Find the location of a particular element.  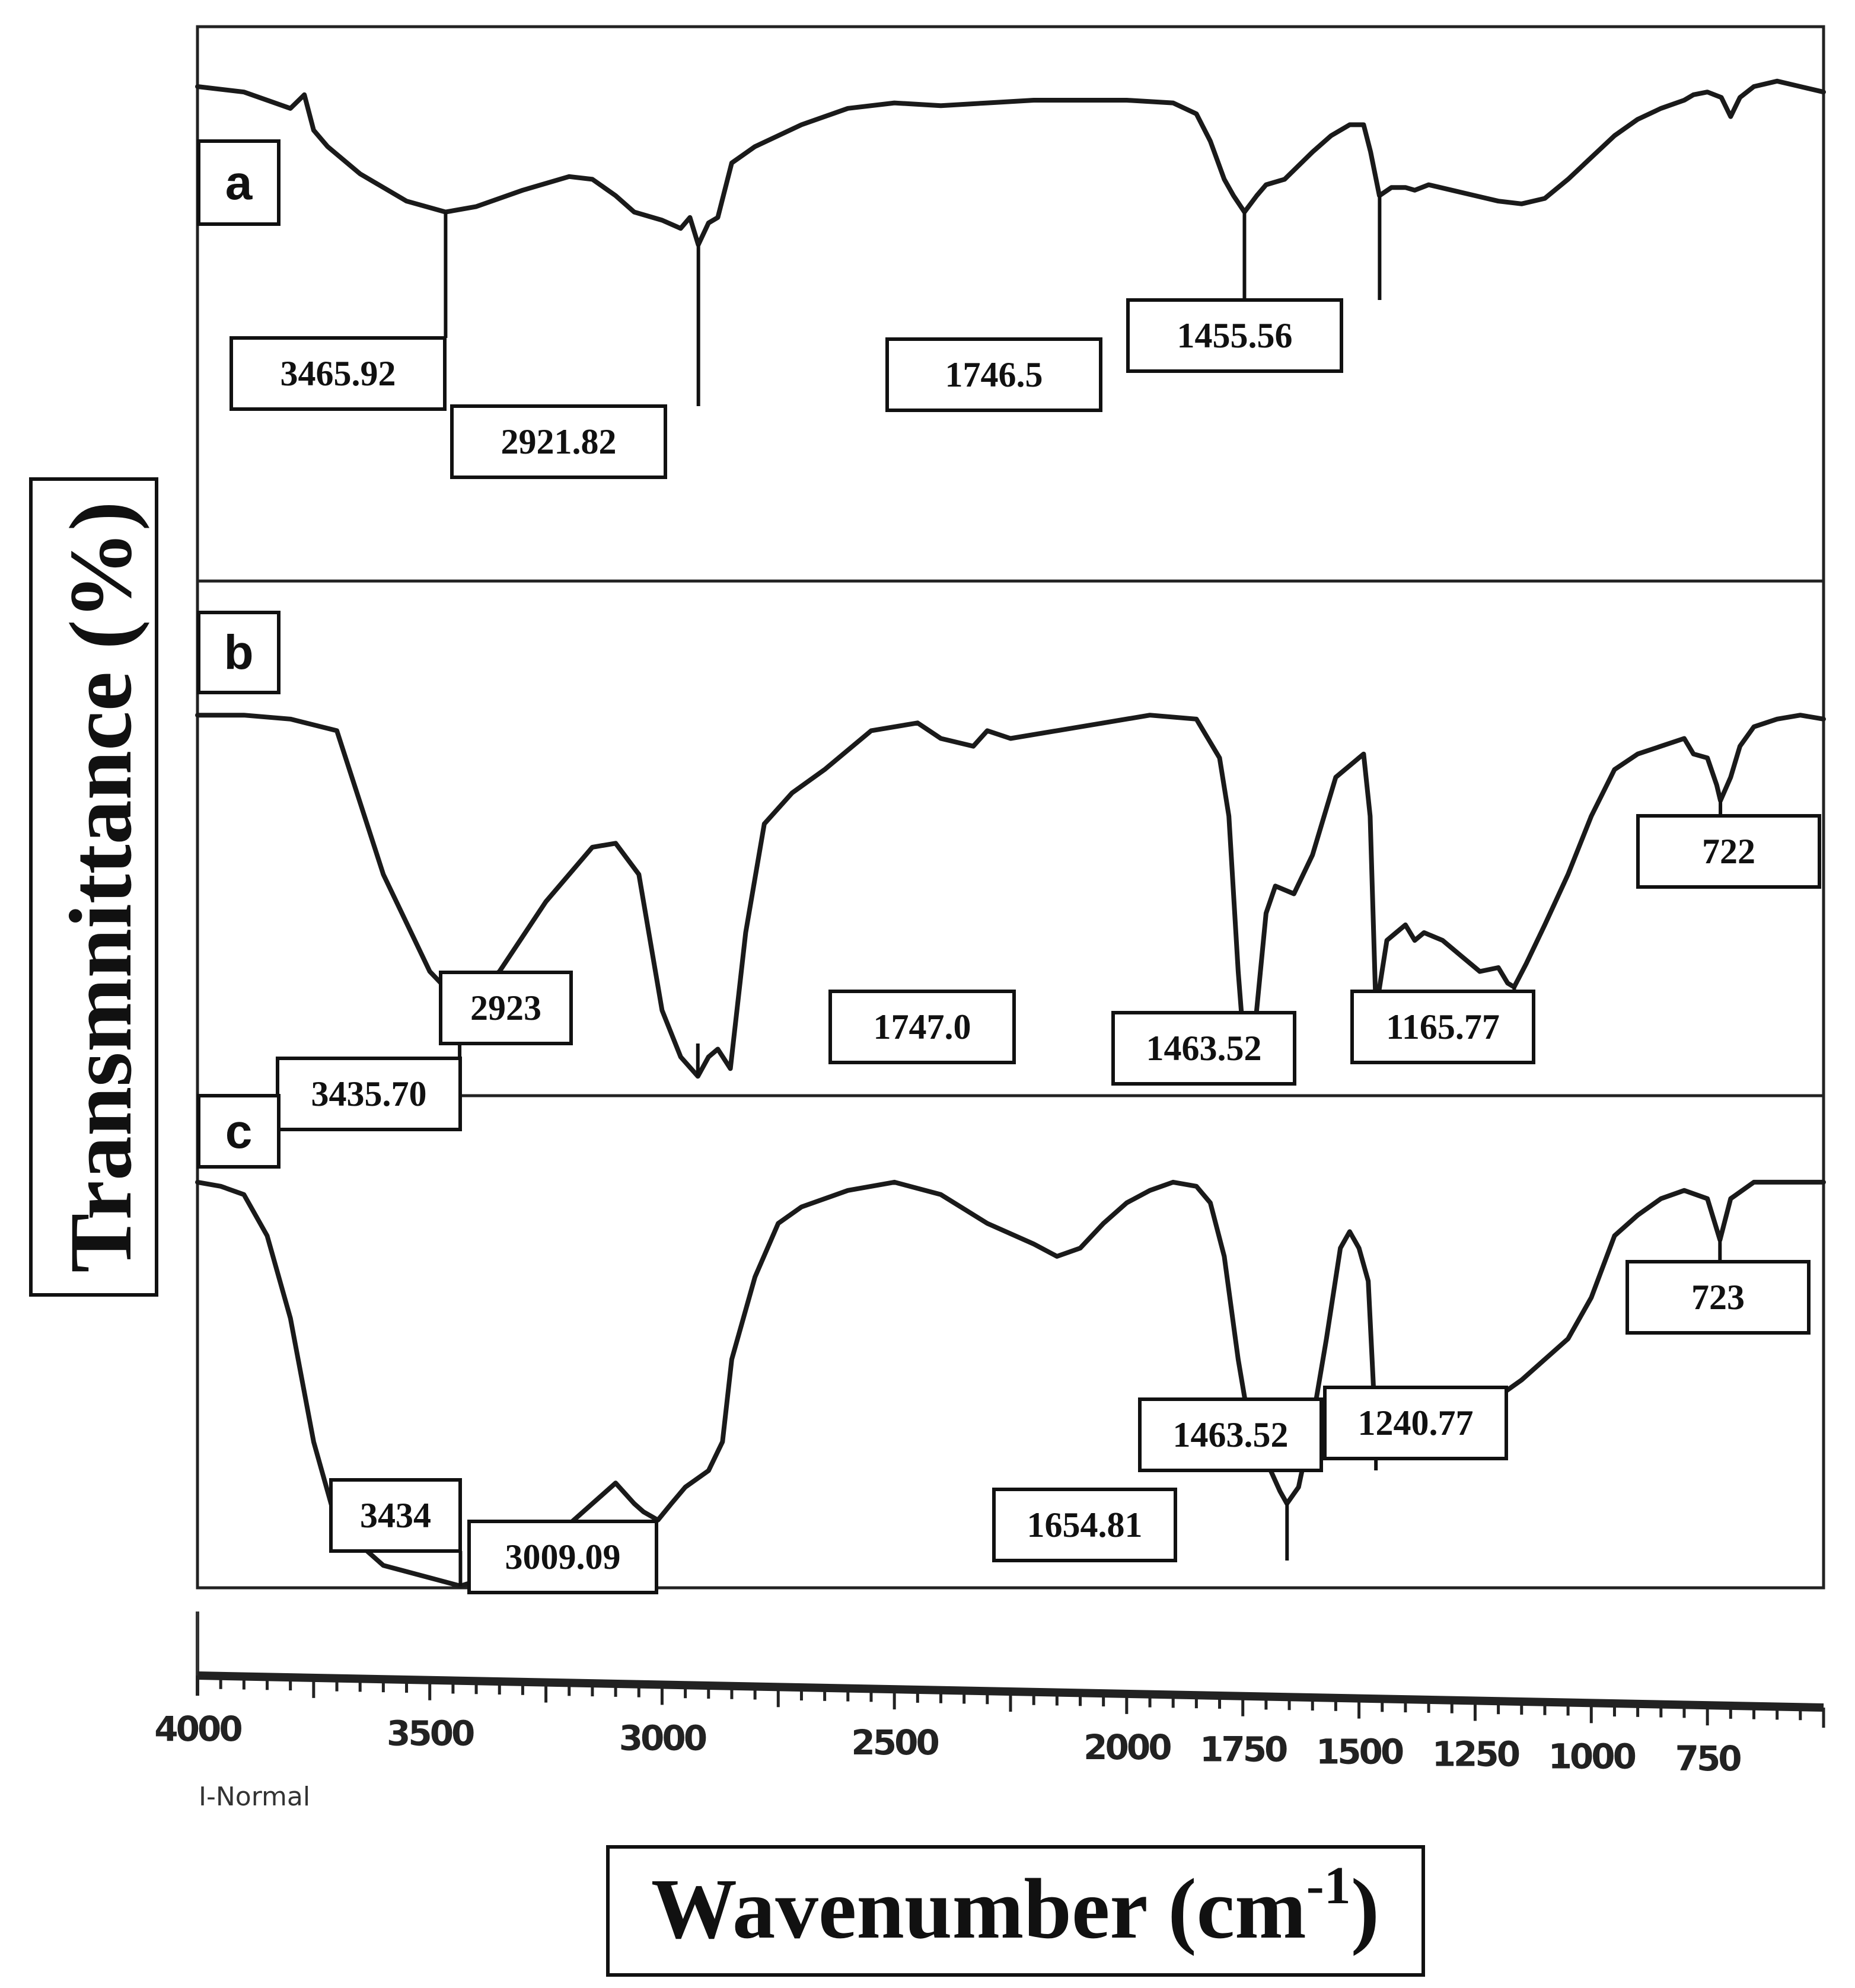

peak-label-b-1463.52: 1463.52 is located at coordinates (1244, 1048).